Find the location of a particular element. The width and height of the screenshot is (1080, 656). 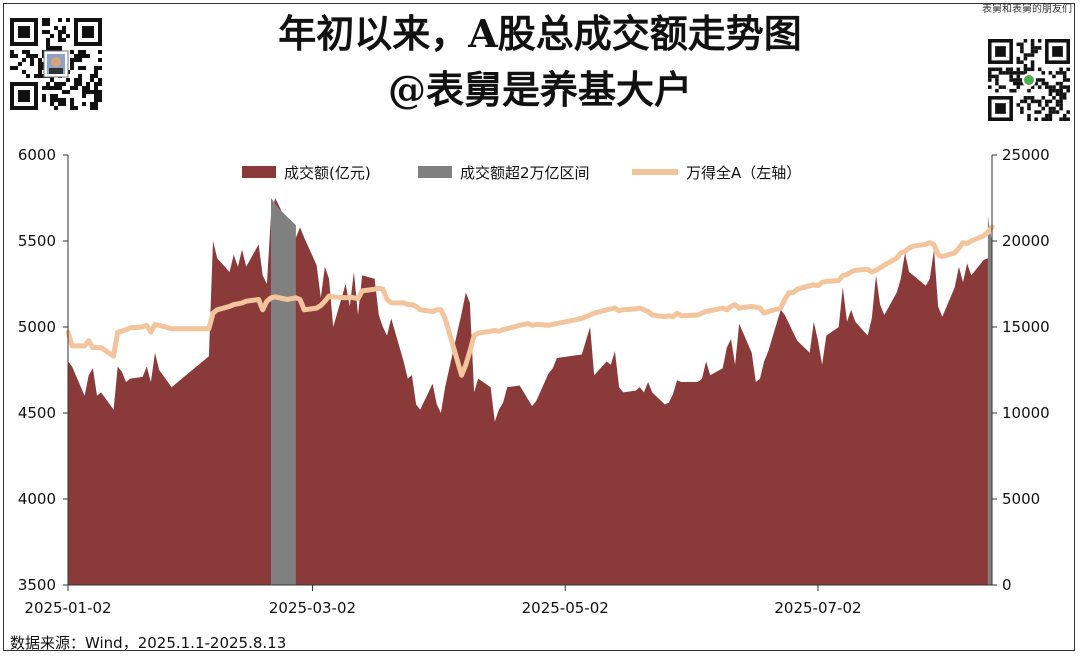

y-left-tick-label: 3500 is located at coordinates (37, 585).